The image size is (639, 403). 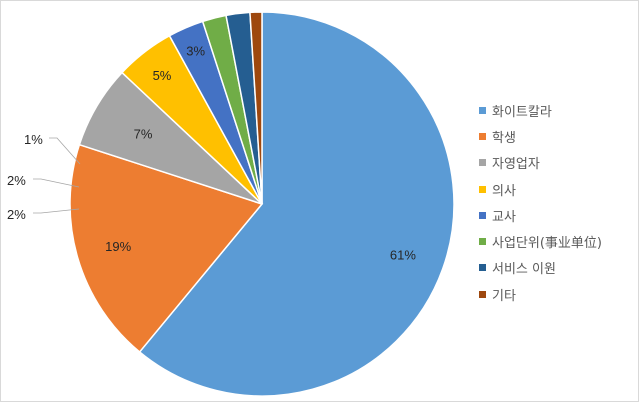 What do you see at coordinates (504, 217) in the screenshot?
I see `legend-label: 교사` at bounding box center [504, 217].